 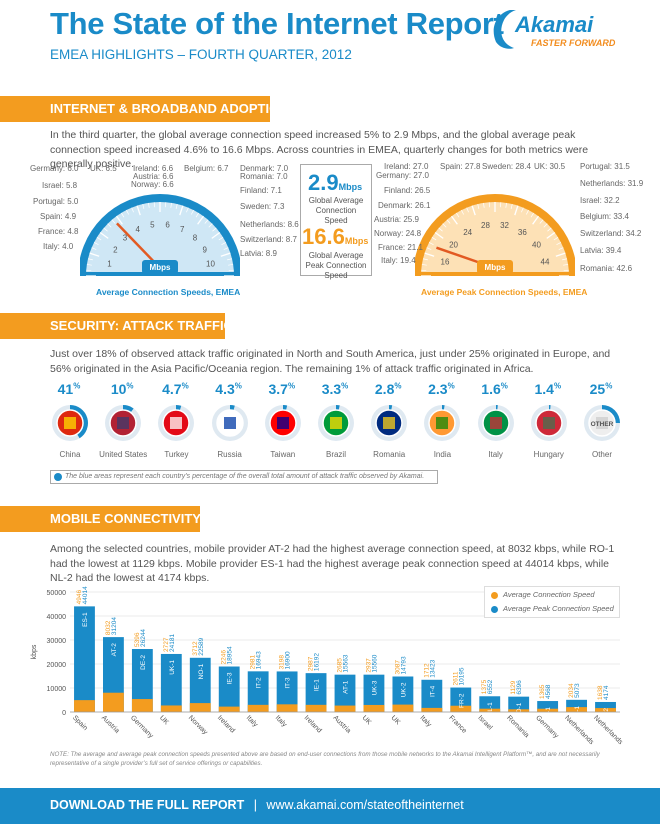 I want to click on kpi-box, so click(x=336, y=220).